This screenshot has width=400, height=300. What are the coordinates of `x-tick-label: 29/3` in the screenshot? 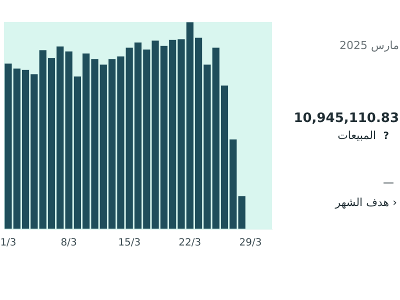 It's located at (250, 243).